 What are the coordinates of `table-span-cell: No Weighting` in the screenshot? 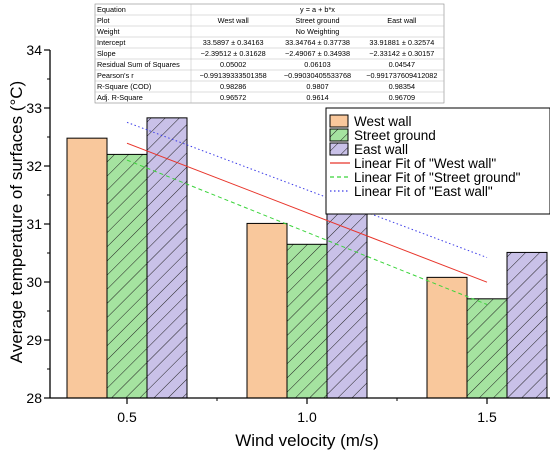 It's located at (318, 31).